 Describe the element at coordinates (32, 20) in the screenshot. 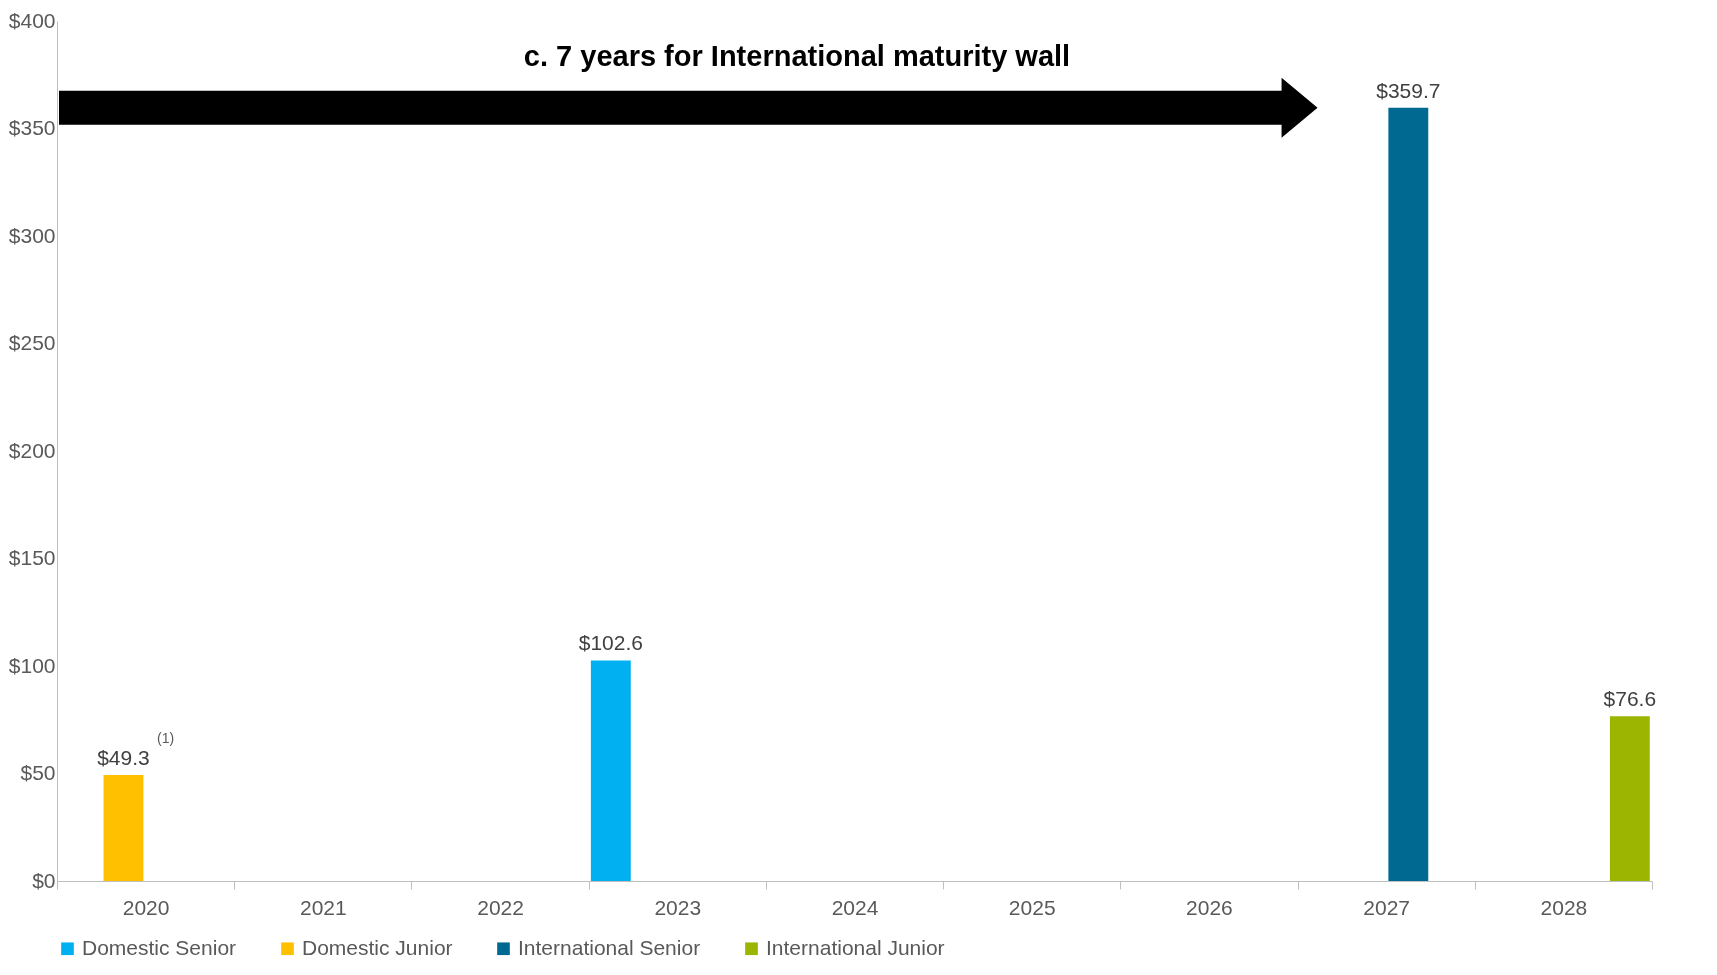

I see `y-tick-label: $400` at that location.